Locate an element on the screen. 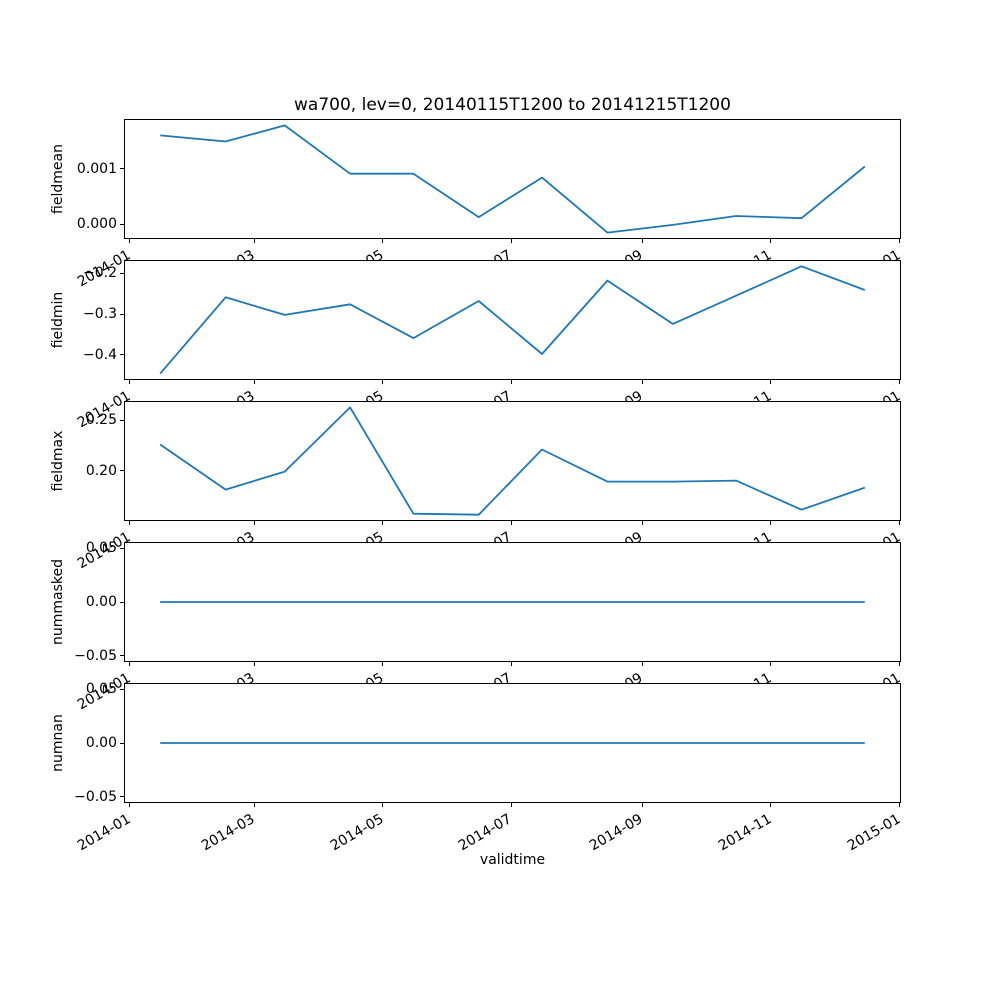  y-tick-label: −0.3 is located at coordinates (100, 314).